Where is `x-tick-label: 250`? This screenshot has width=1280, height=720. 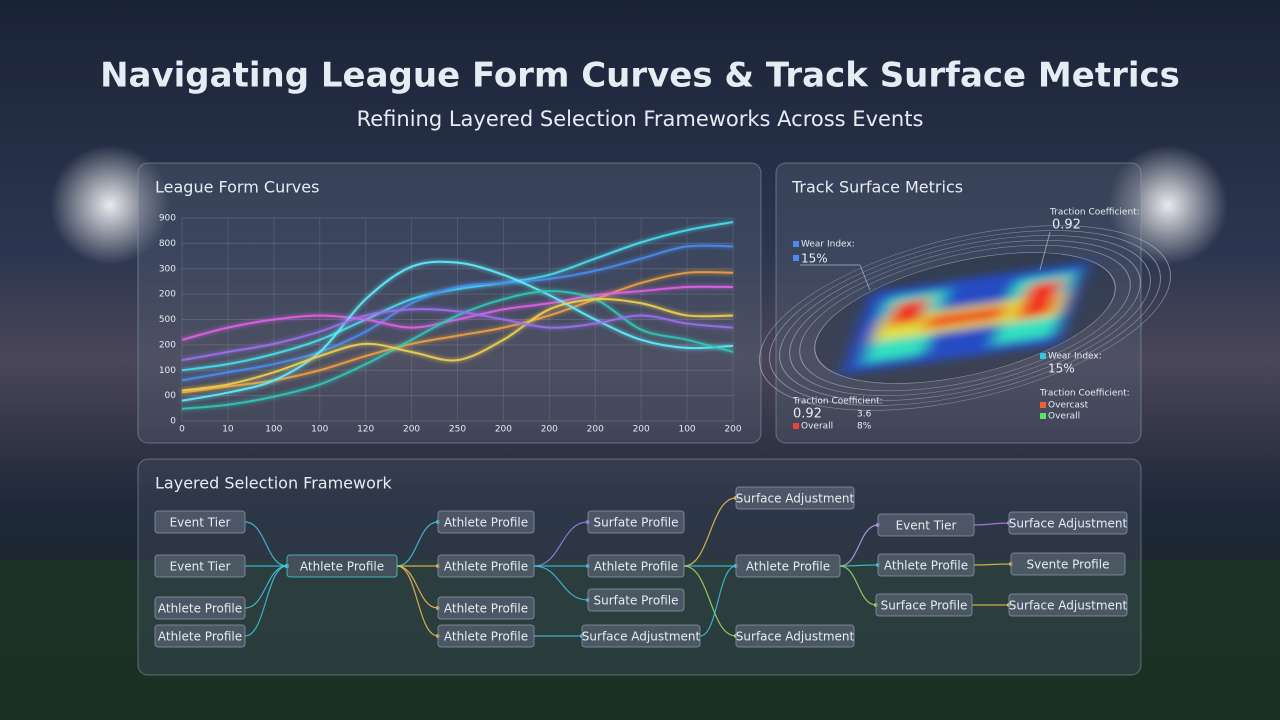
x-tick-label: 250 is located at coordinates (457, 430).